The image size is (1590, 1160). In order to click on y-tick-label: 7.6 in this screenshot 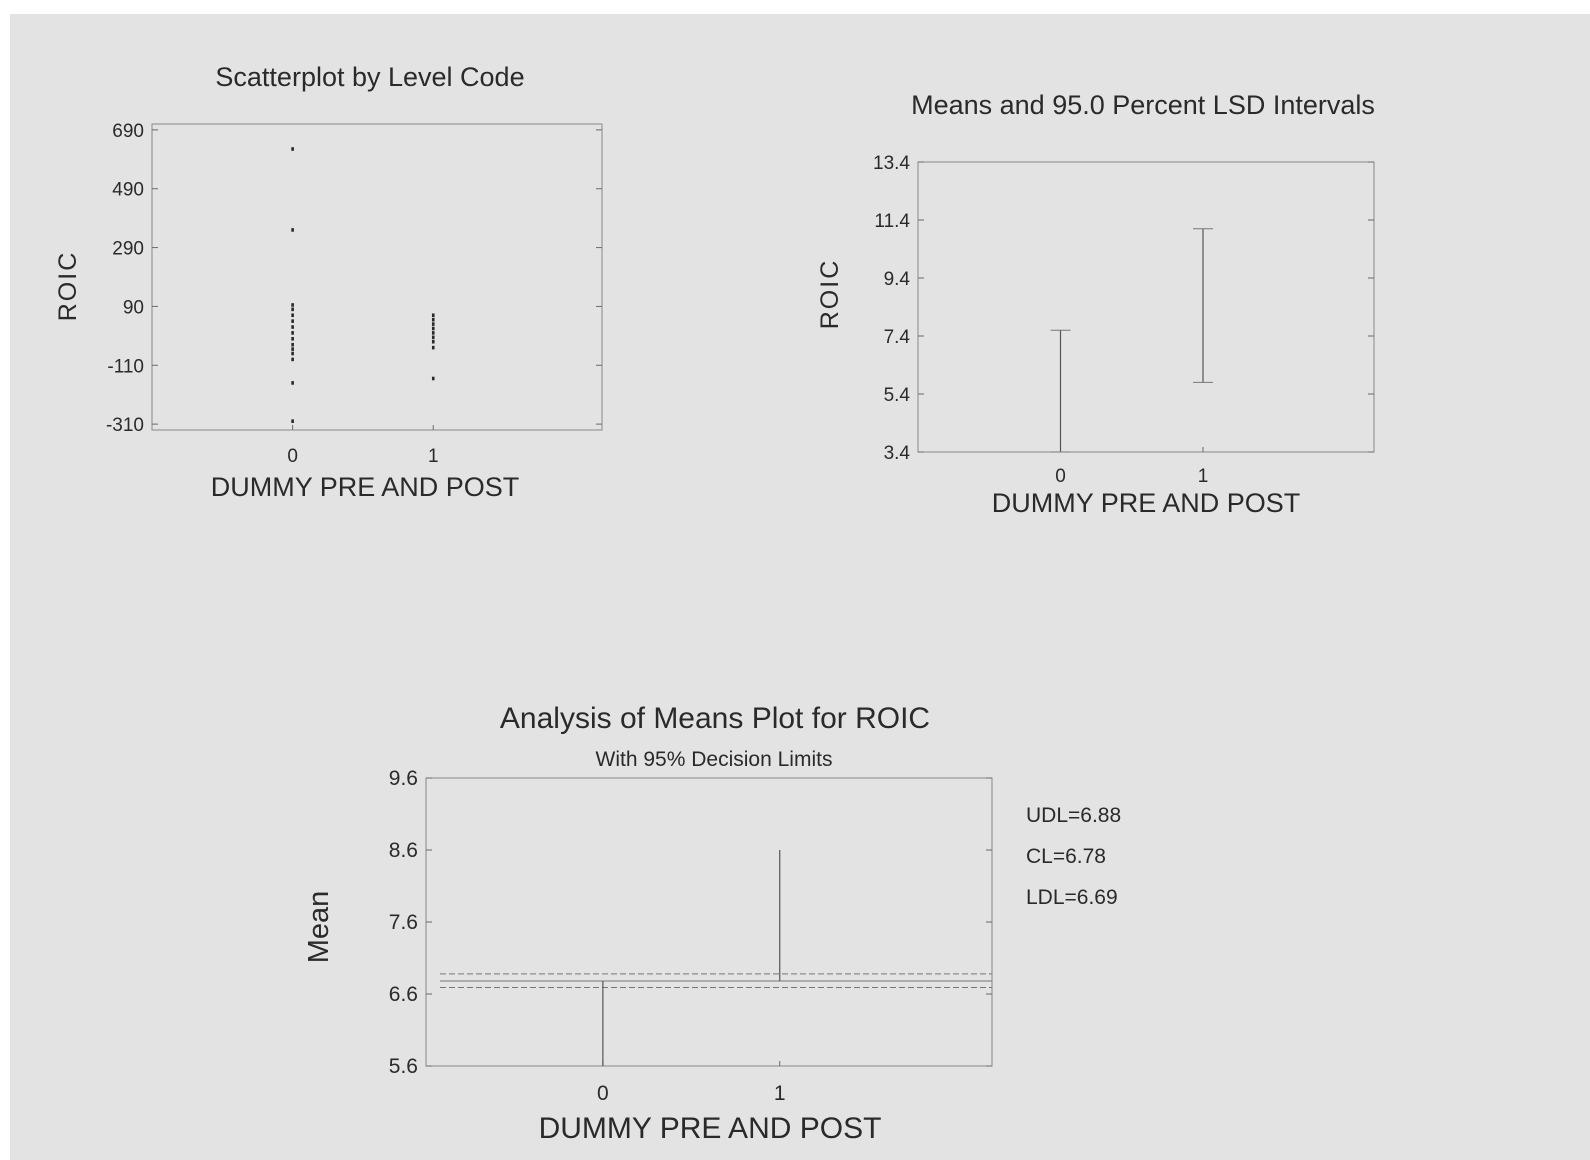, I will do `click(403, 922)`.